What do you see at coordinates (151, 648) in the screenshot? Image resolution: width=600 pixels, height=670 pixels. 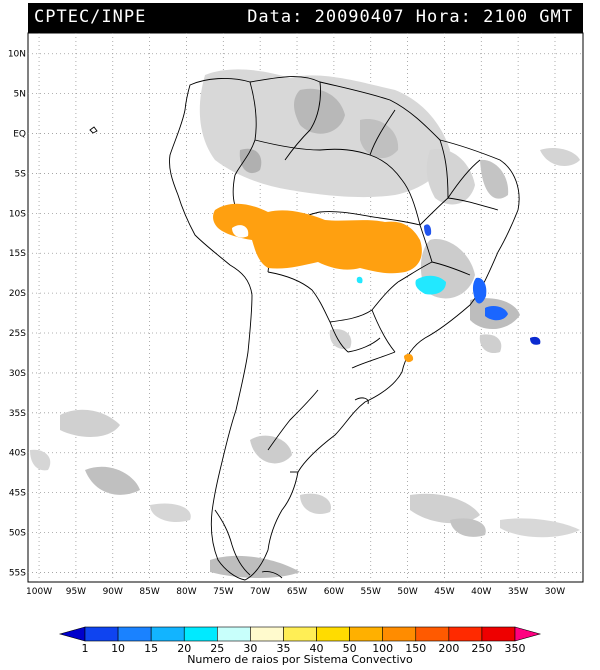 I see `legend-tick-label: 15` at bounding box center [151, 648].